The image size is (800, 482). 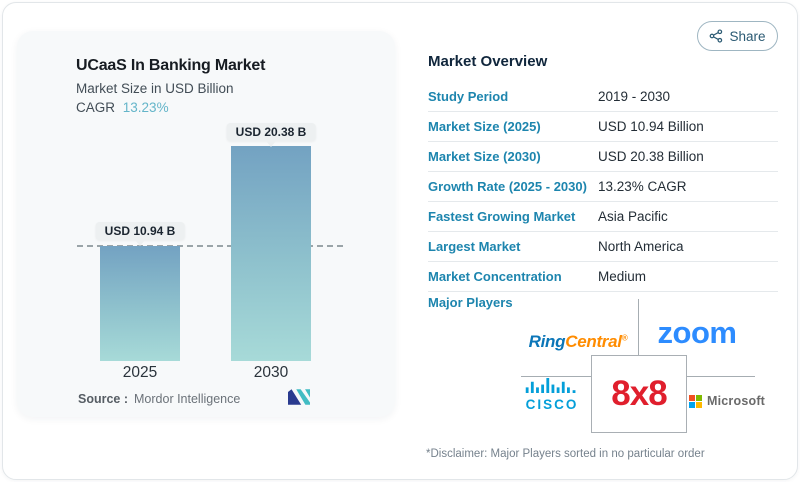 What do you see at coordinates (695, 401) in the screenshot?
I see `microsoft-squares-icon` at bounding box center [695, 401].